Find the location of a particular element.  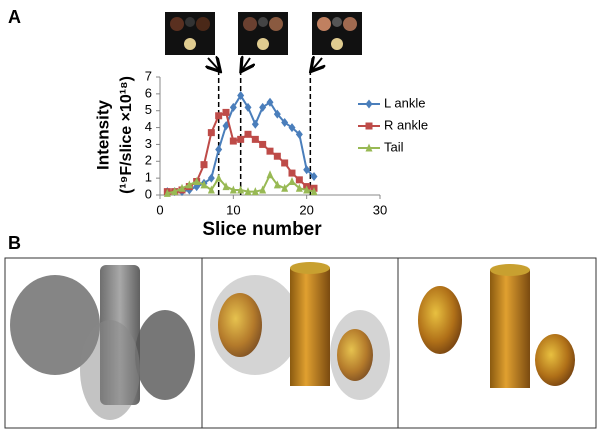

y-axis-title: Intensity is located at coordinates (102, 135).